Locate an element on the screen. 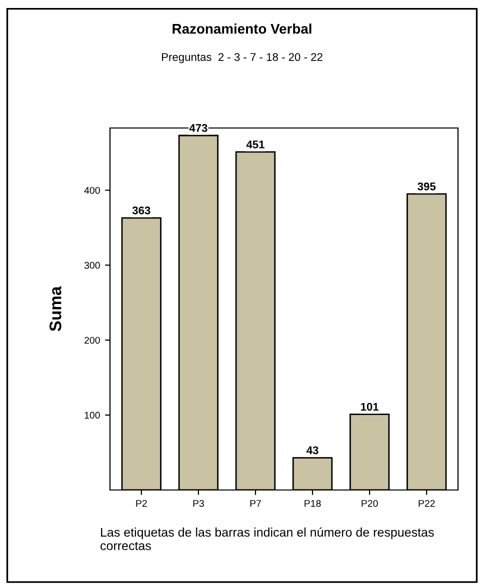 The image size is (484, 585). text: Las etiquetas de las barras indican el número de respuestas correctas is located at coordinates (267, 538).